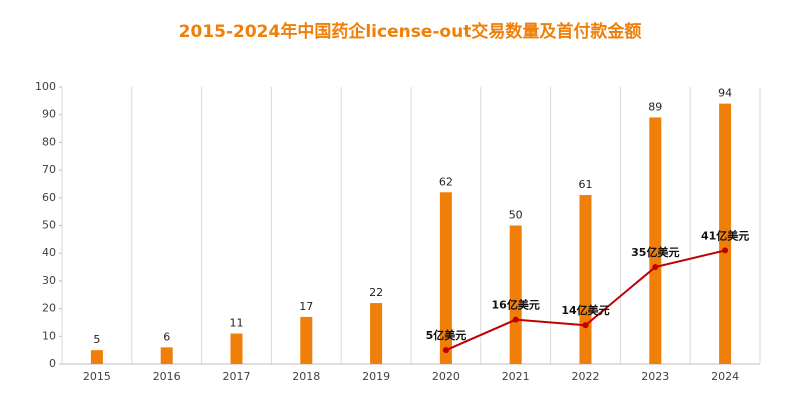  I want to click on x-tick-label: 2015, so click(97, 376).